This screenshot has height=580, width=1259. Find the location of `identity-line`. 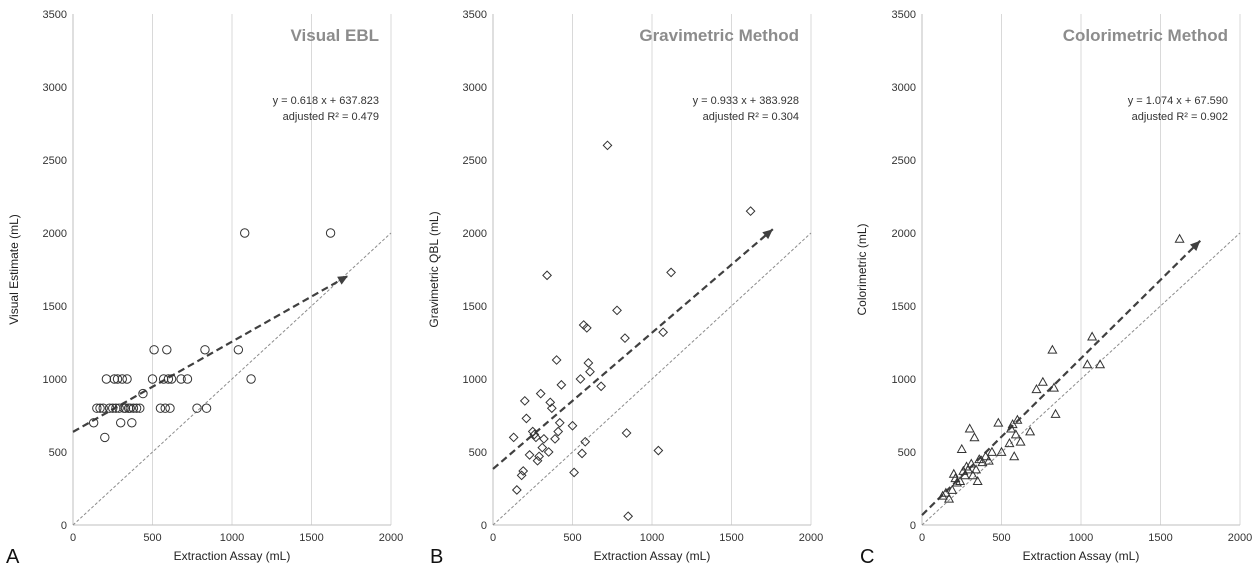

identity-line is located at coordinates (1081, 379).